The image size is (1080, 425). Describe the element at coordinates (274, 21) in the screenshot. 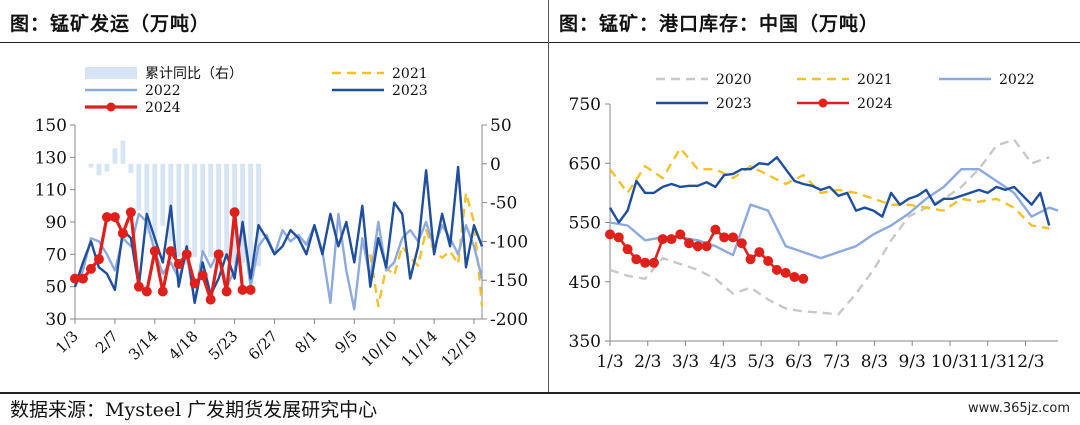

I see `left-title-bar: 图：锰矿发运（万吨）` at that location.